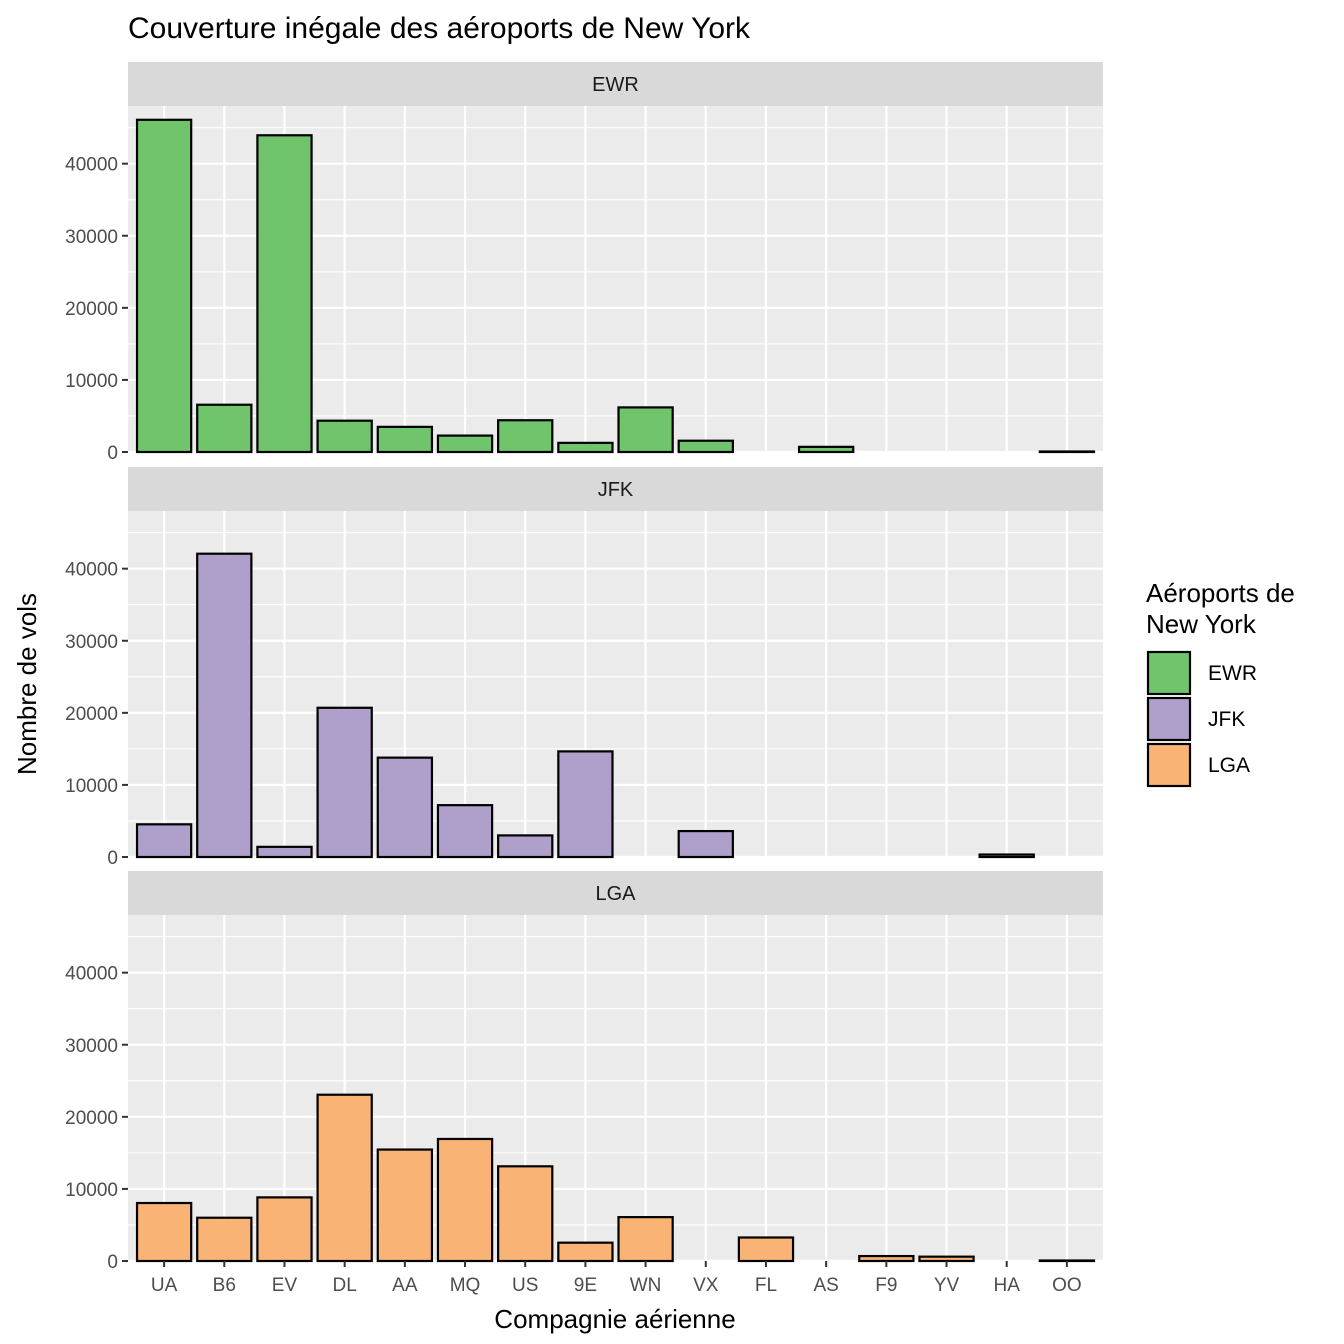 Image resolution: width=1344 pixels, height=1344 pixels. Describe the element at coordinates (27, 684) in the screenshot. I see `y-axis-title: Nombre de vols` at that location.